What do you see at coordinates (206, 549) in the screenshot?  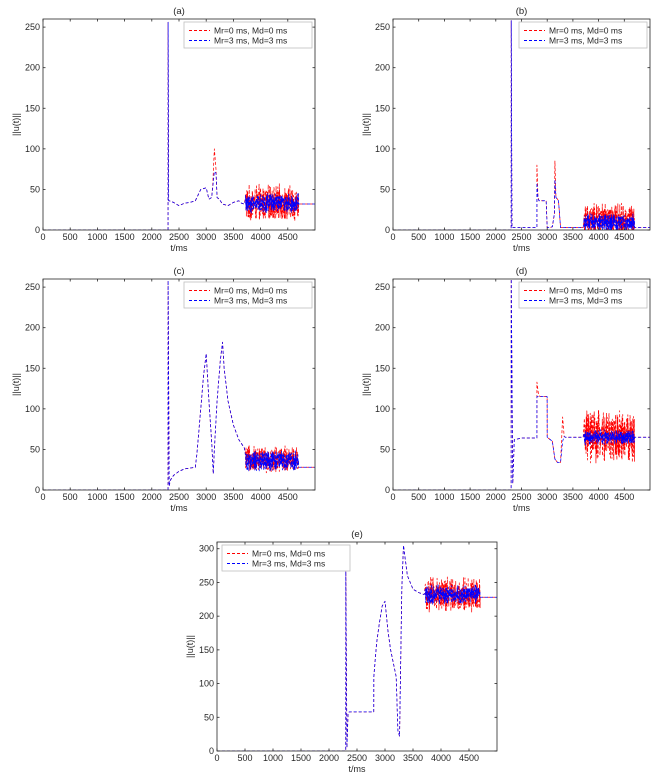 I see `y-tick-label: 300` at bounding box center [206, 549].